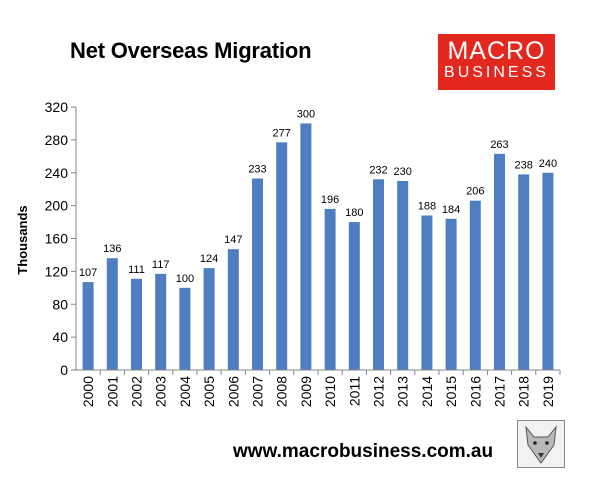 The width and height of the screenshot is (598, 487). Describe the element at coordinates (191, 50) in the screenshot. I see `chart-title: Net Overseas Migration` at that location.